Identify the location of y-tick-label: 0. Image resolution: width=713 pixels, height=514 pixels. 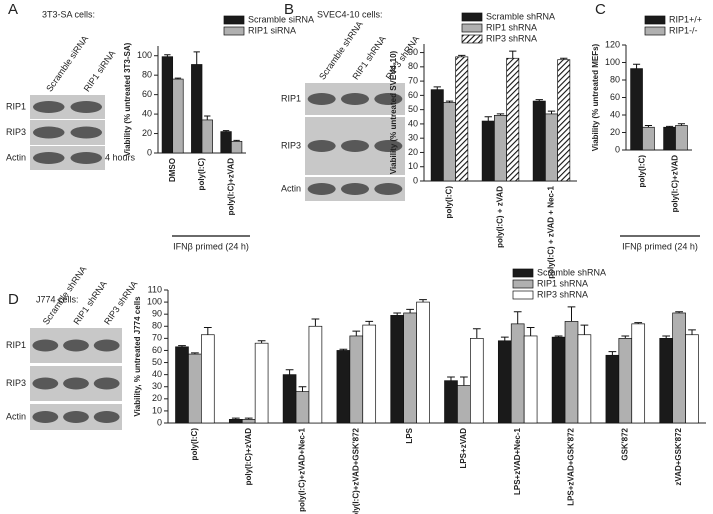
(149, 152).